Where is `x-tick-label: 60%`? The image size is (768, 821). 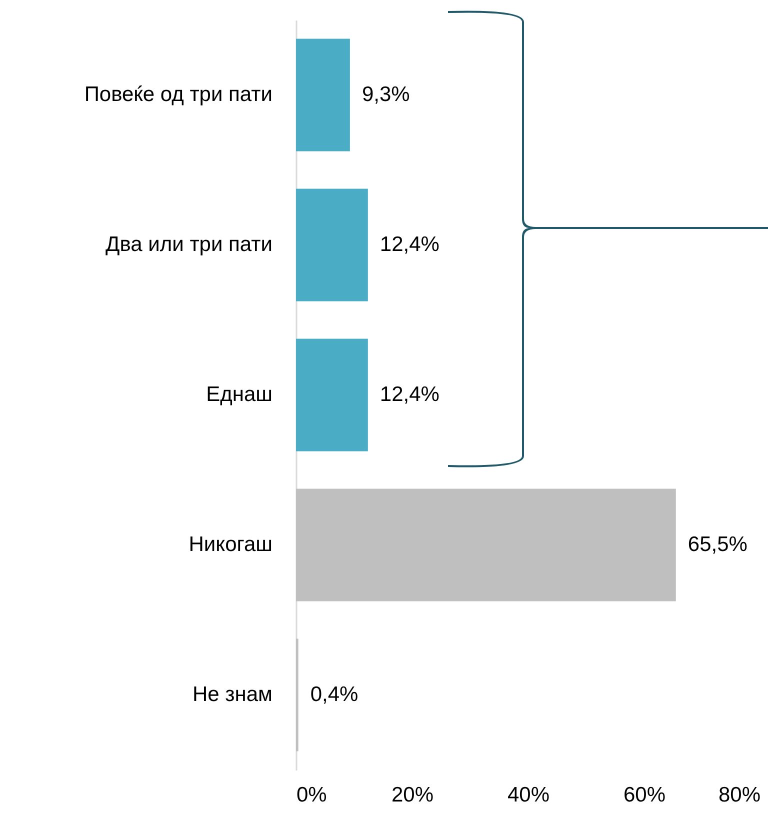 x-tick-label: 60% is located at coordinates (644, 795).